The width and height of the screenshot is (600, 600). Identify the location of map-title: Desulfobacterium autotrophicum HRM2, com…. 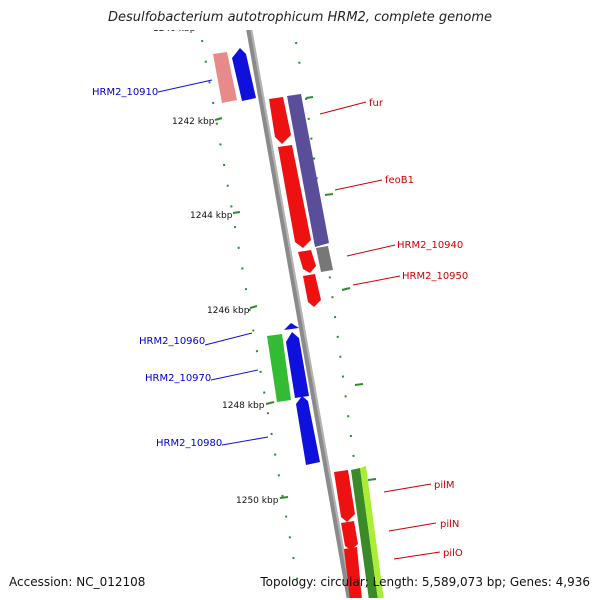
(300, 17).